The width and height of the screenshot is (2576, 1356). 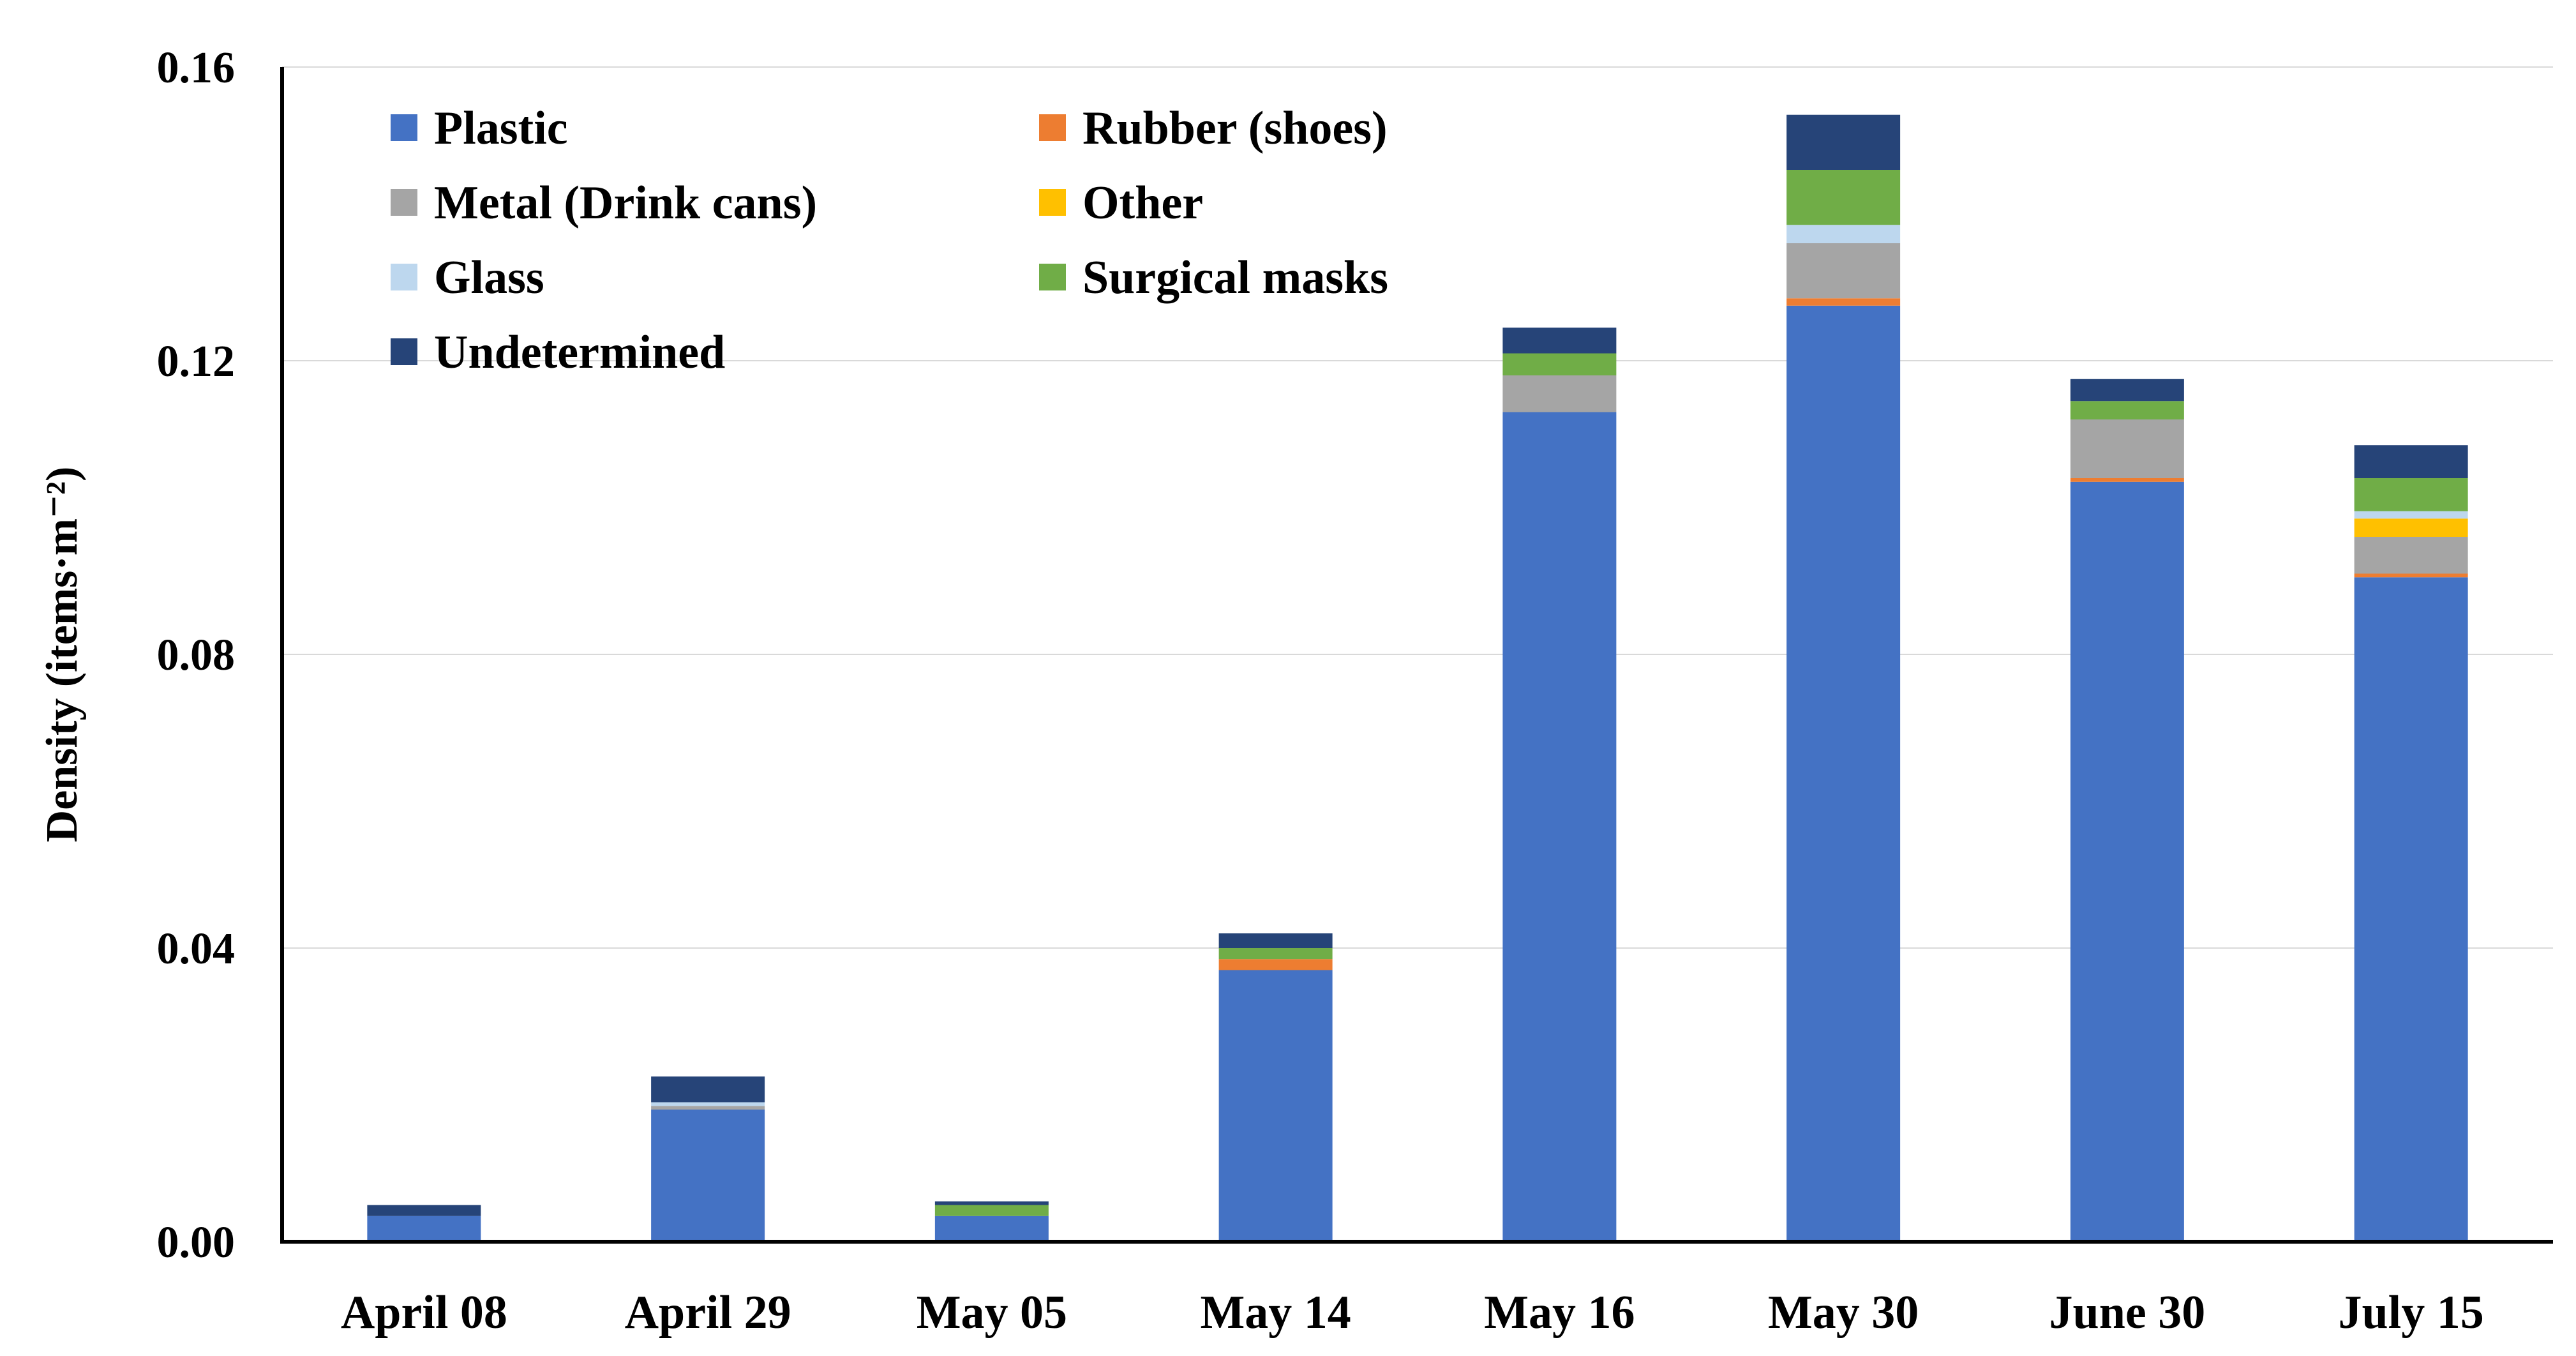 I want to click on legend-item: Glass, so click(x=467, y=278).